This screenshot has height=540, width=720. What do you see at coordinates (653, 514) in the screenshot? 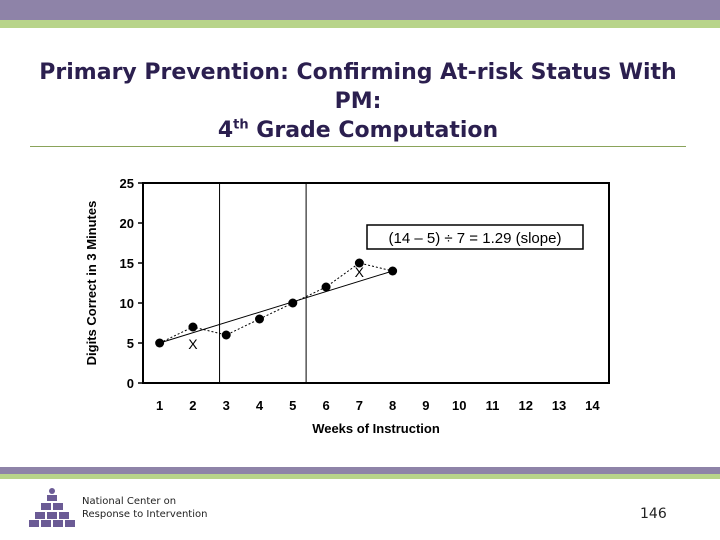
I see `slide-number: 146` at bounding box center [653, 514].